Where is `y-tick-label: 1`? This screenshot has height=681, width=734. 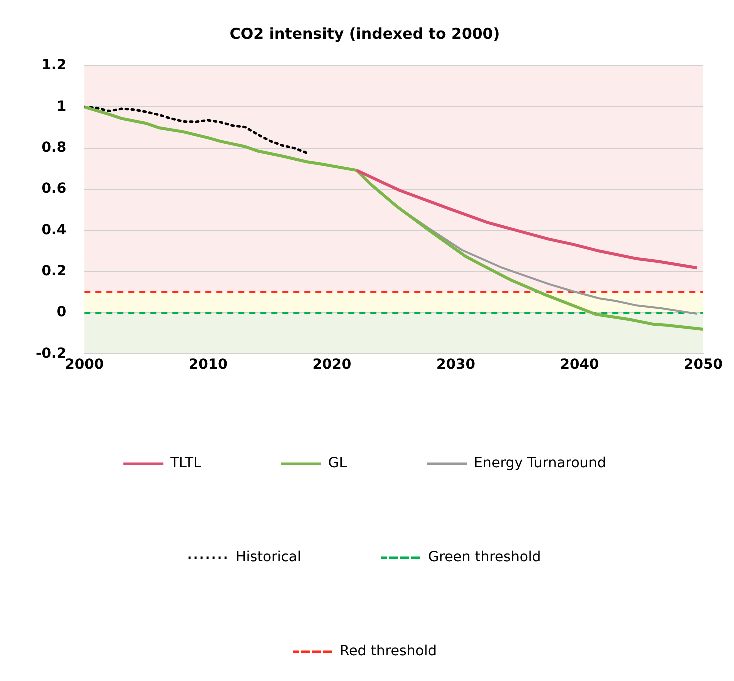 y-tick-label: 1 is located at coordinates (61, 106).